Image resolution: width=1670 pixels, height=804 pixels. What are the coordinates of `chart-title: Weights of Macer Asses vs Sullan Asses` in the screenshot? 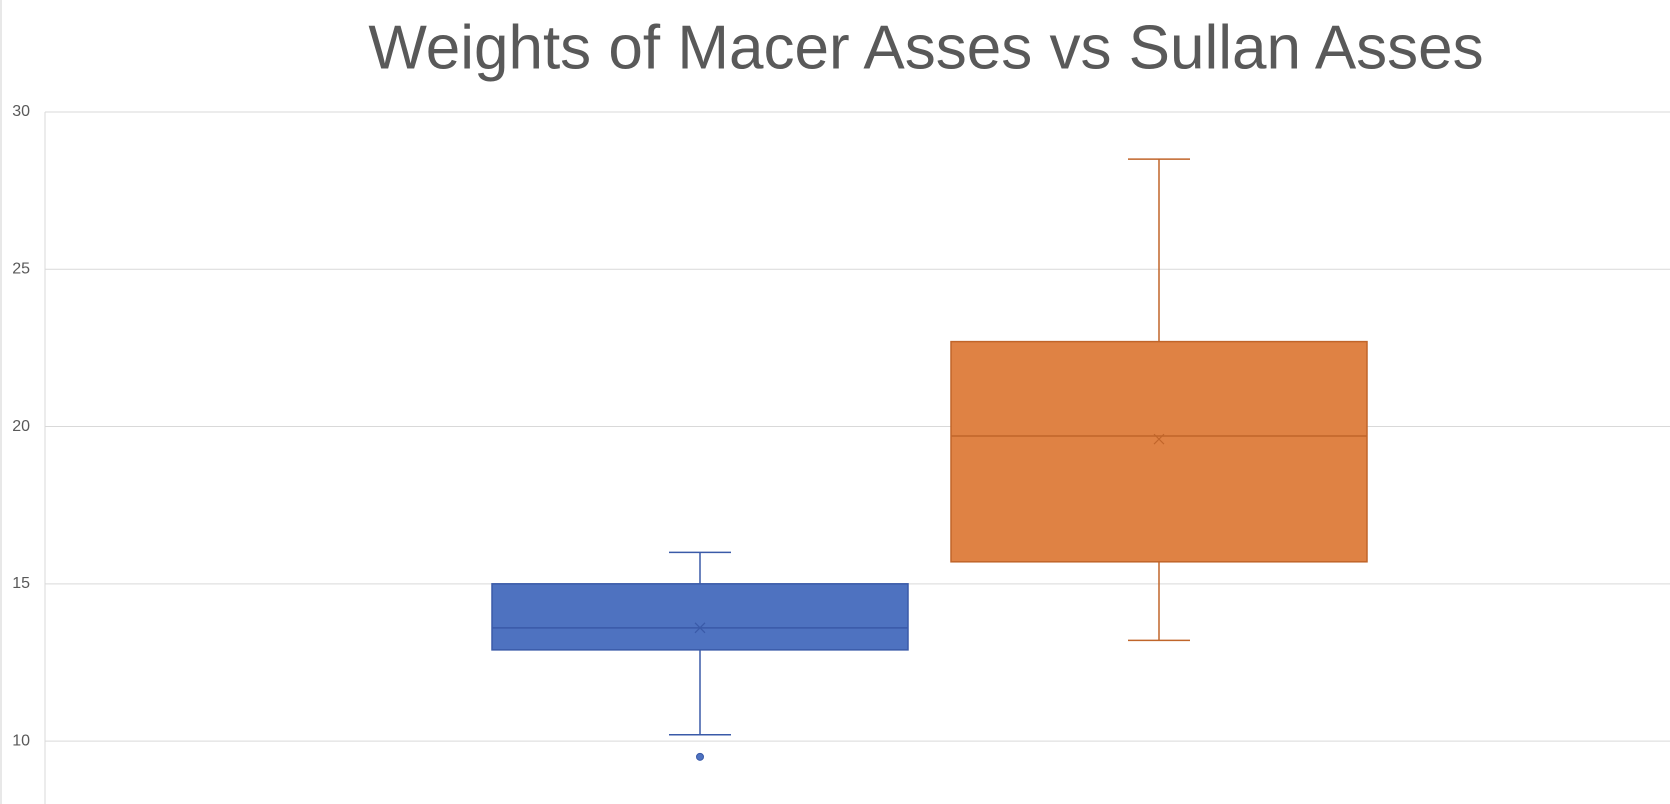 It's located at (925, 47).